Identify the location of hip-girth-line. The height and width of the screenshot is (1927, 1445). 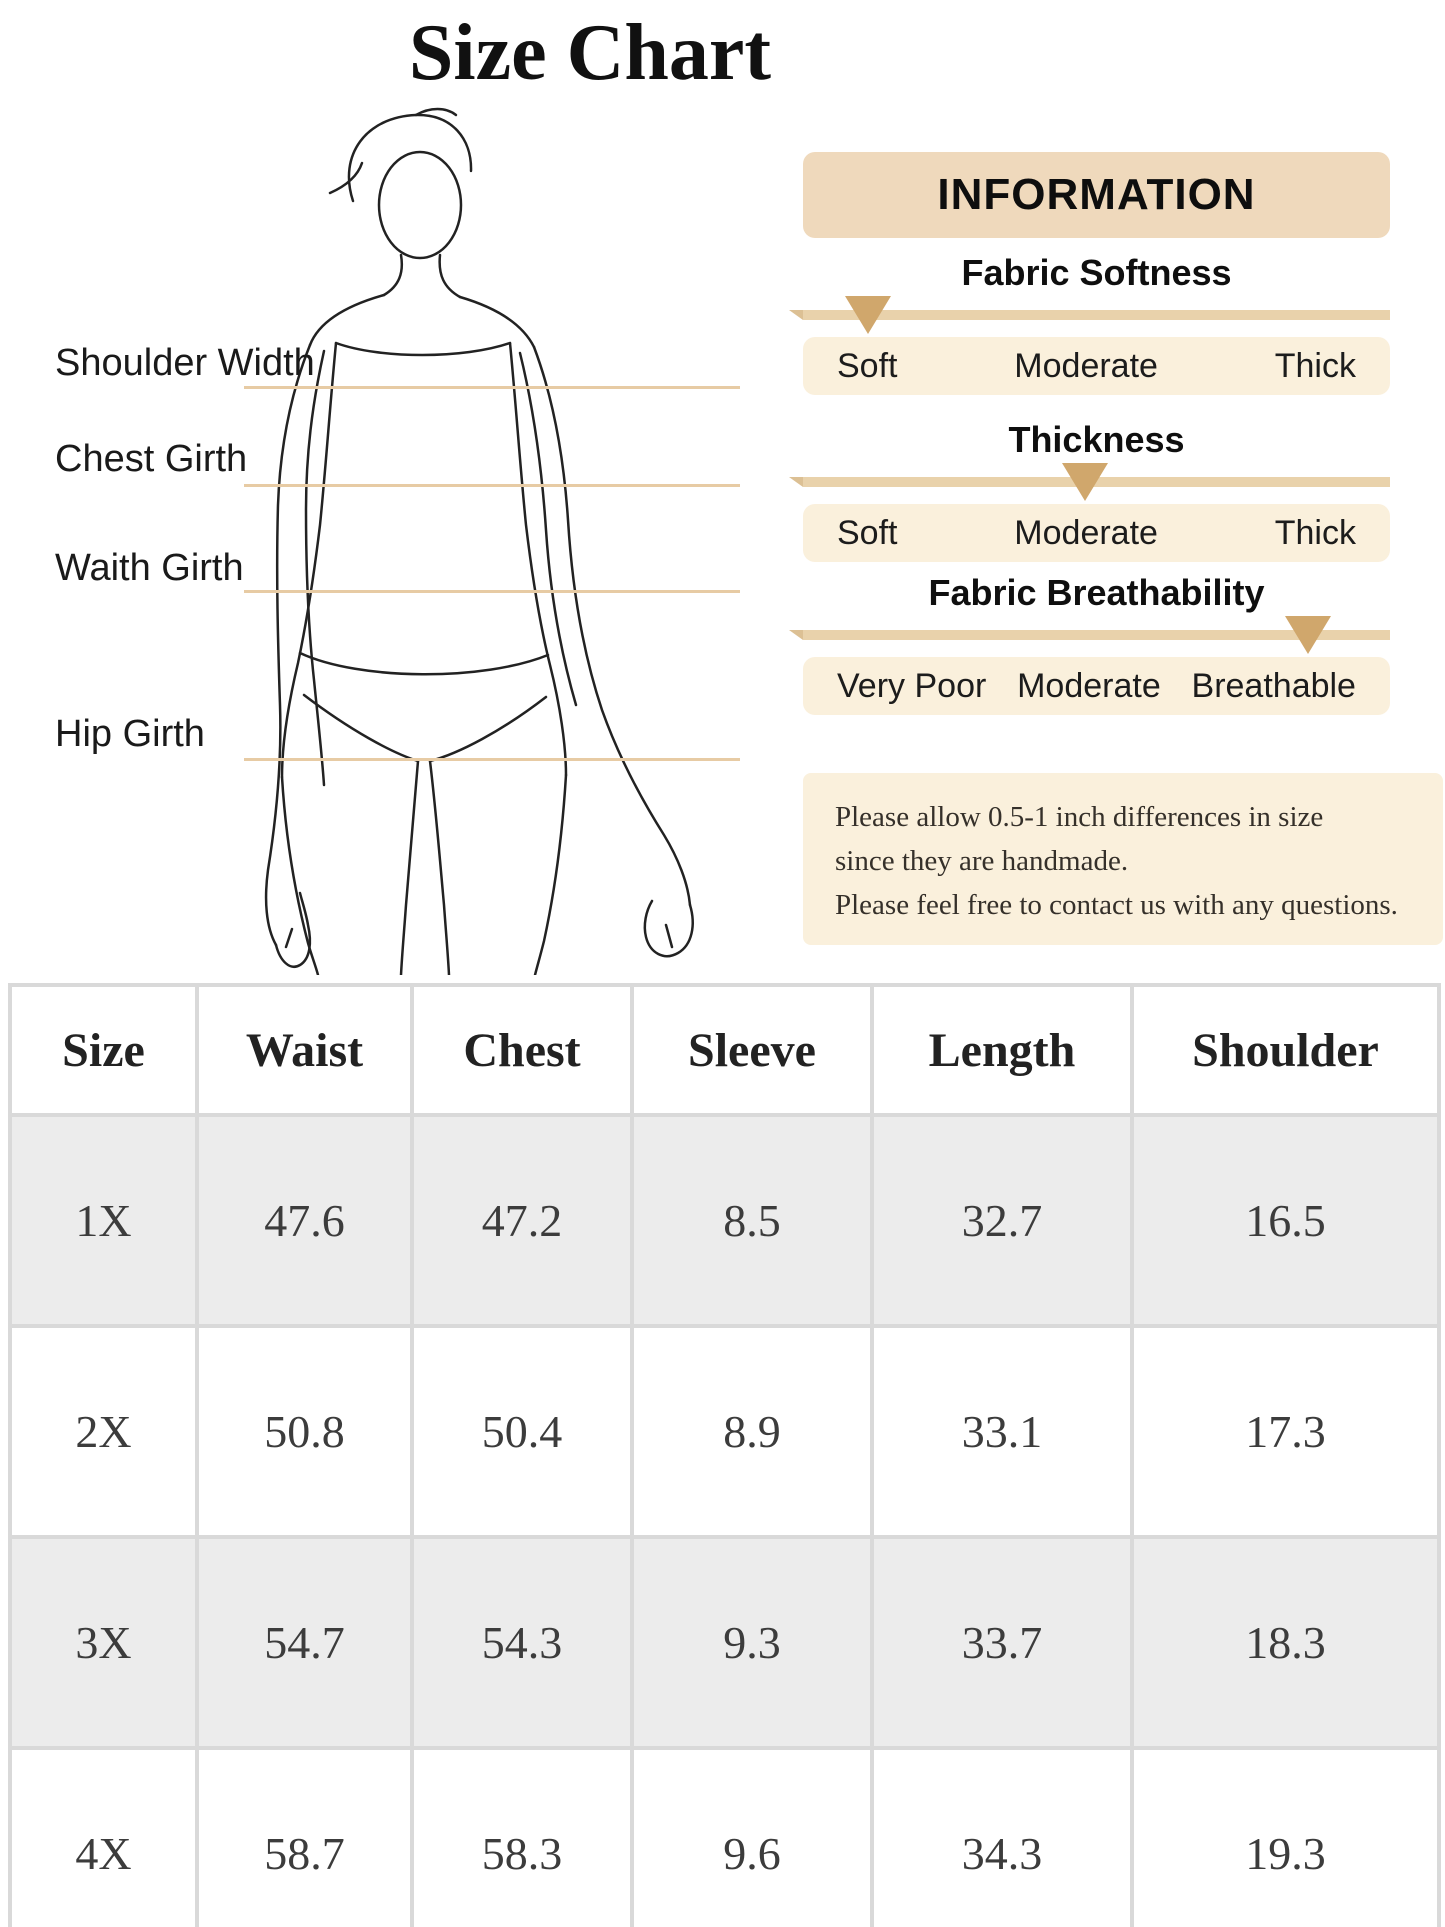
(492, 759).